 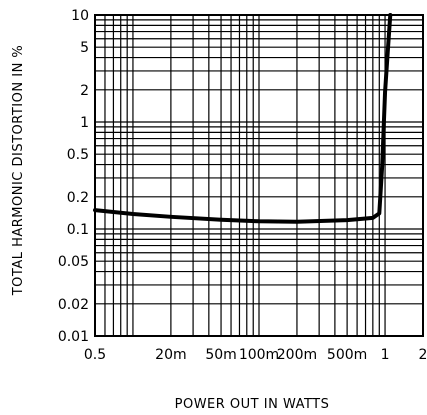 I want to click on y-tick-label: 0.01, so click(x=73, y=337).